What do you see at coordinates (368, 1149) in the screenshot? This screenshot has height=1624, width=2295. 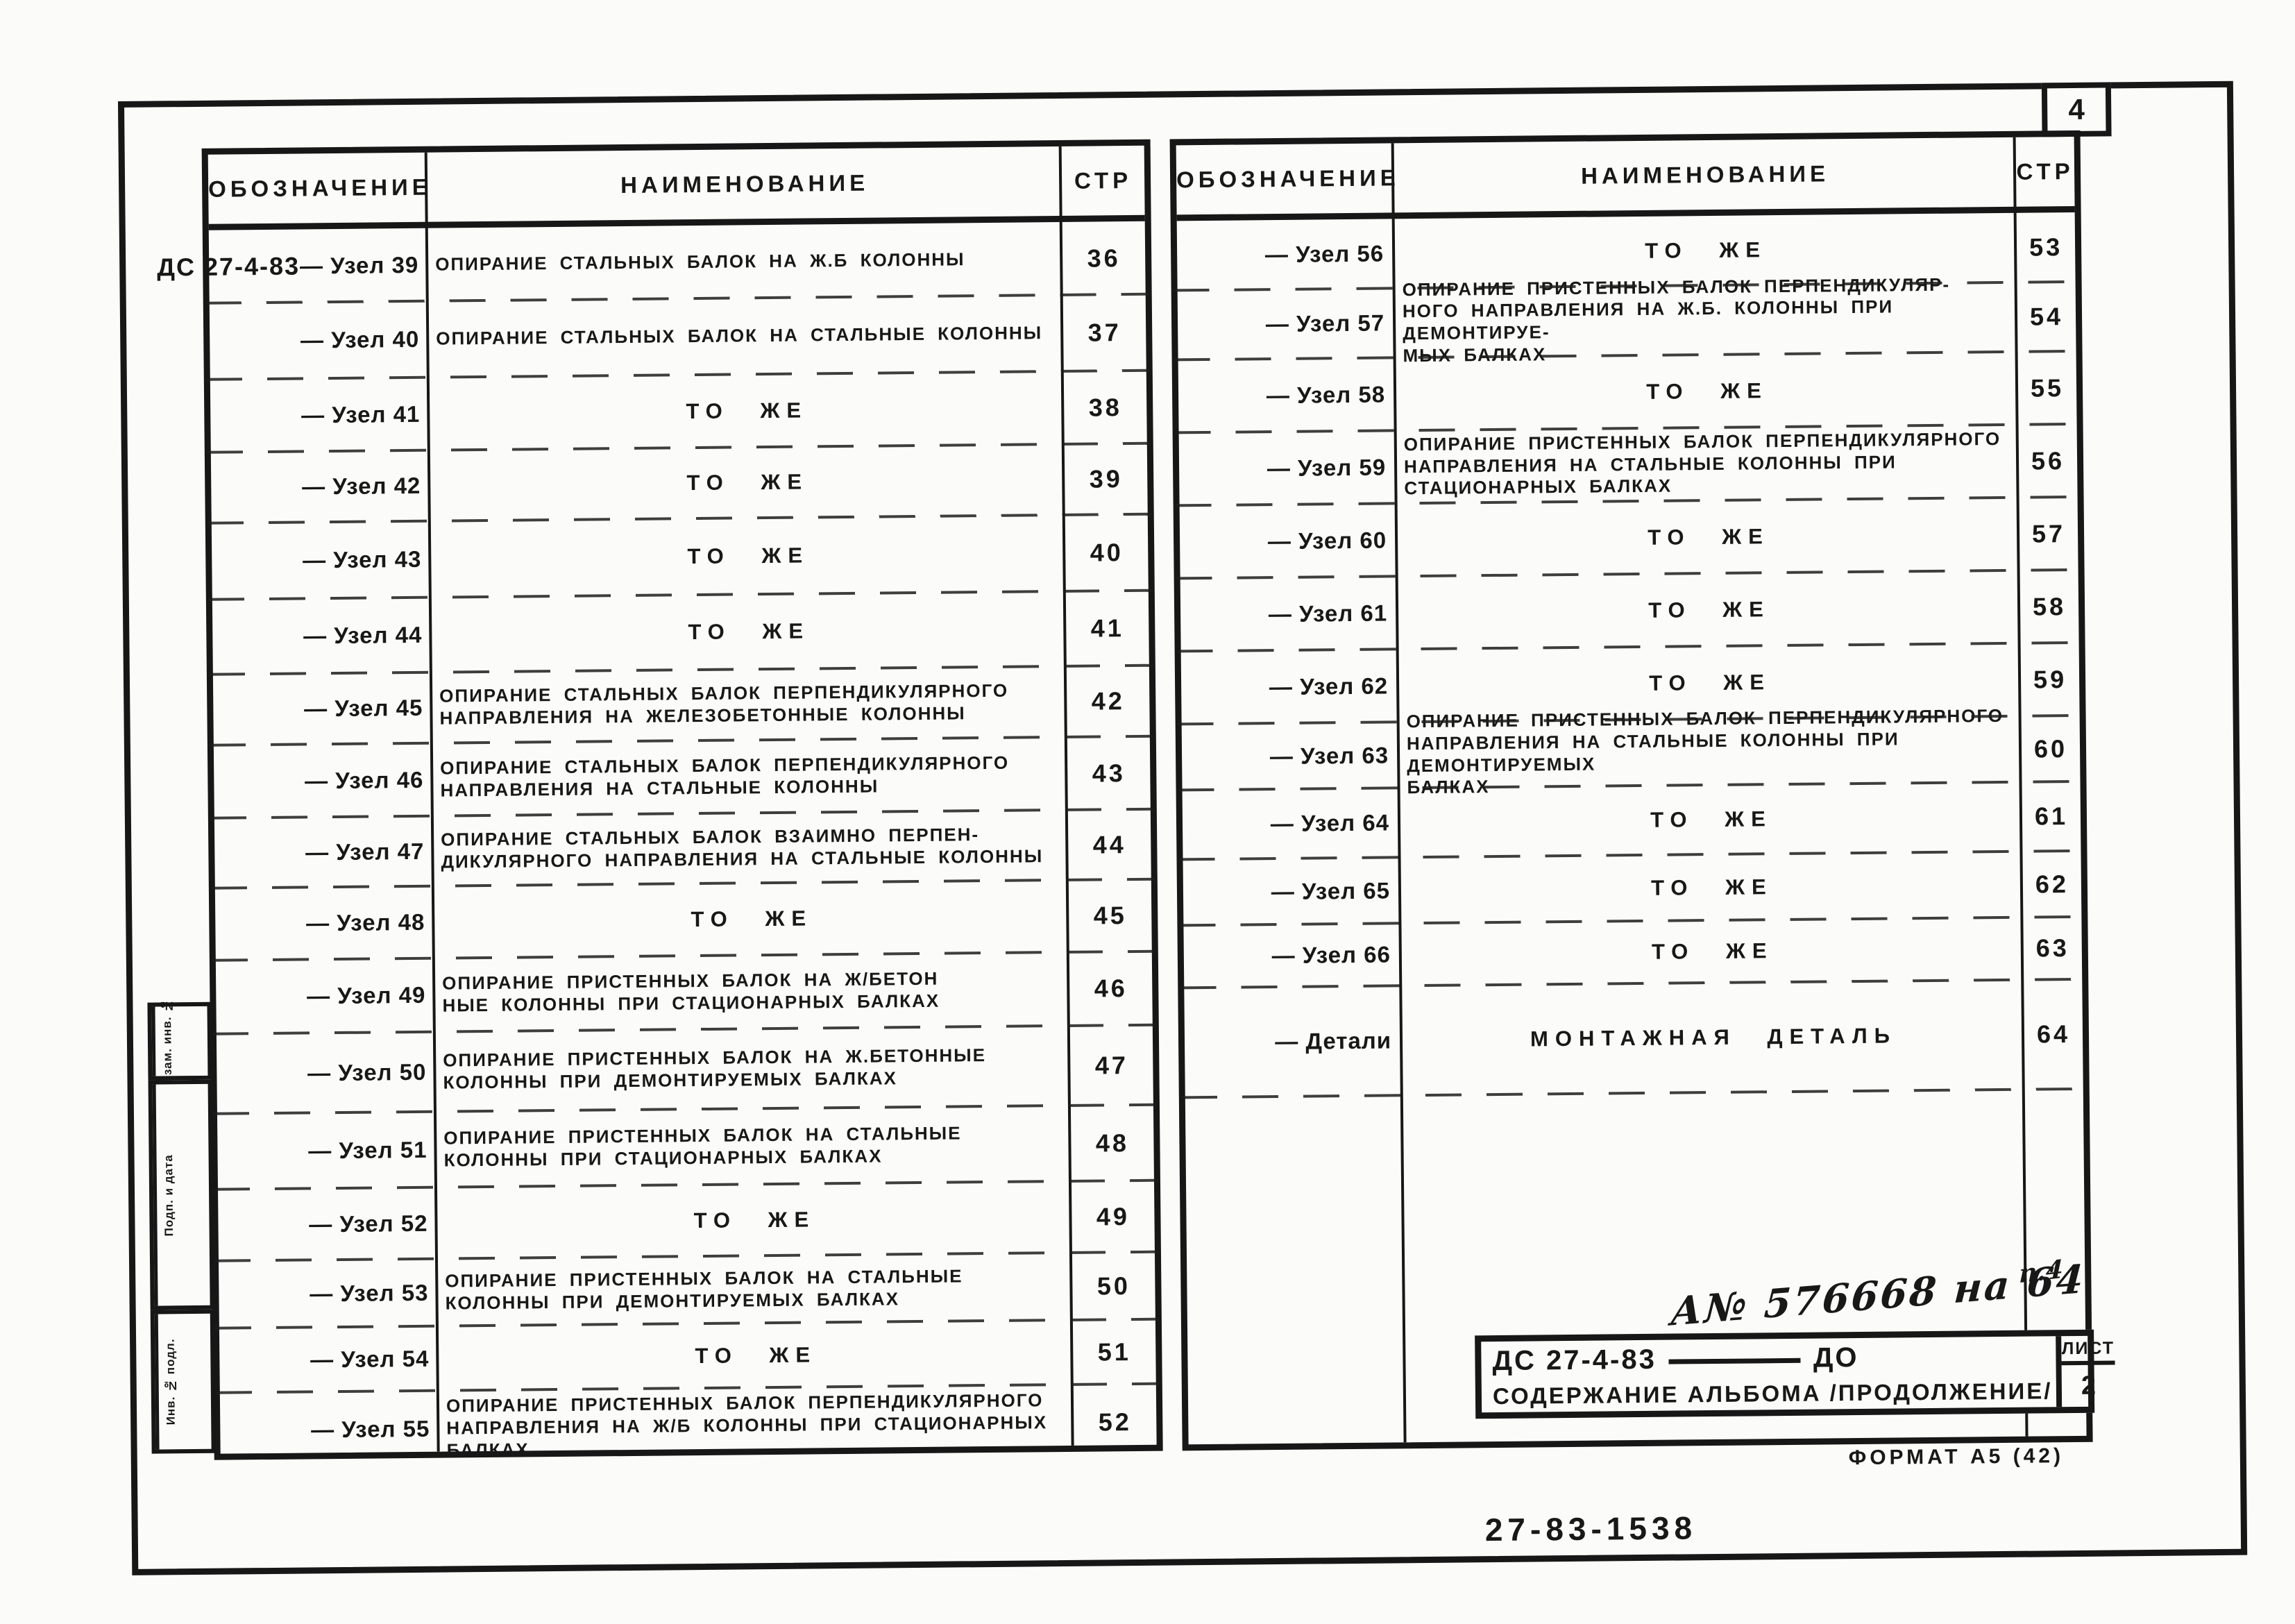 I see `node-label: — Узел 51` at bounding box center [368, 1149].